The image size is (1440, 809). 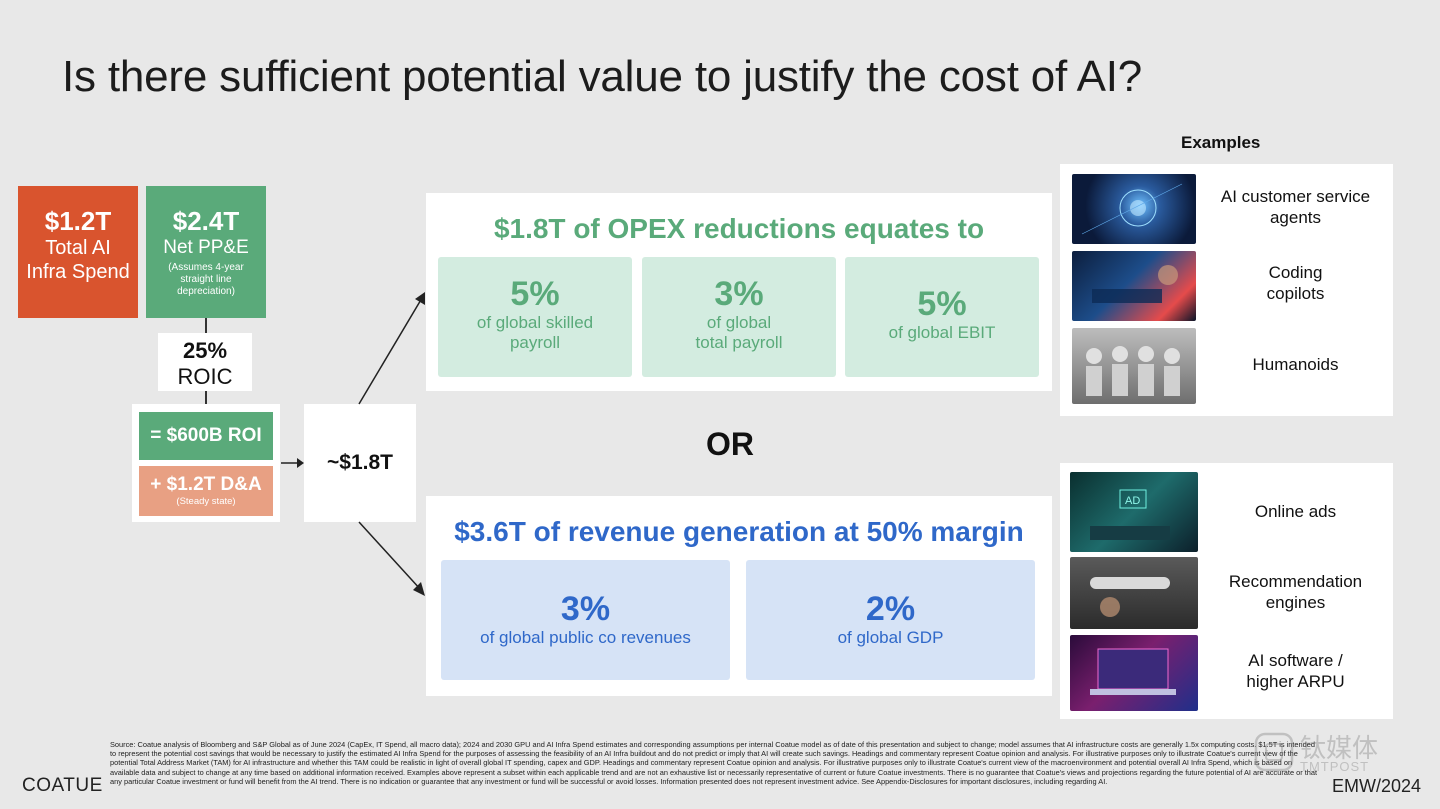 I want to click on example-line1: Humanoids, so click(x=1295, y=364).